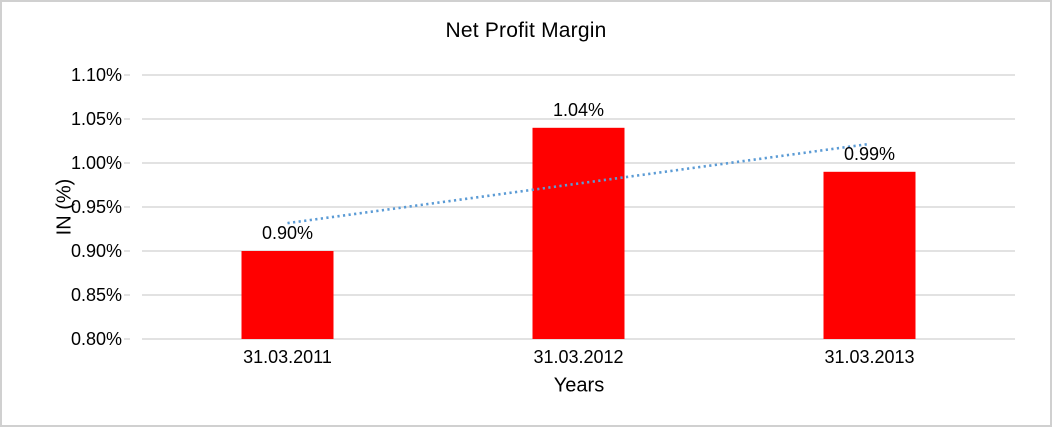 Image resolution: width=1052 pixels, height=427 pixels. Describe the element at coordinates (578, 110) in the screenshot. I see `bar-value-label: 1.04%` at that location.